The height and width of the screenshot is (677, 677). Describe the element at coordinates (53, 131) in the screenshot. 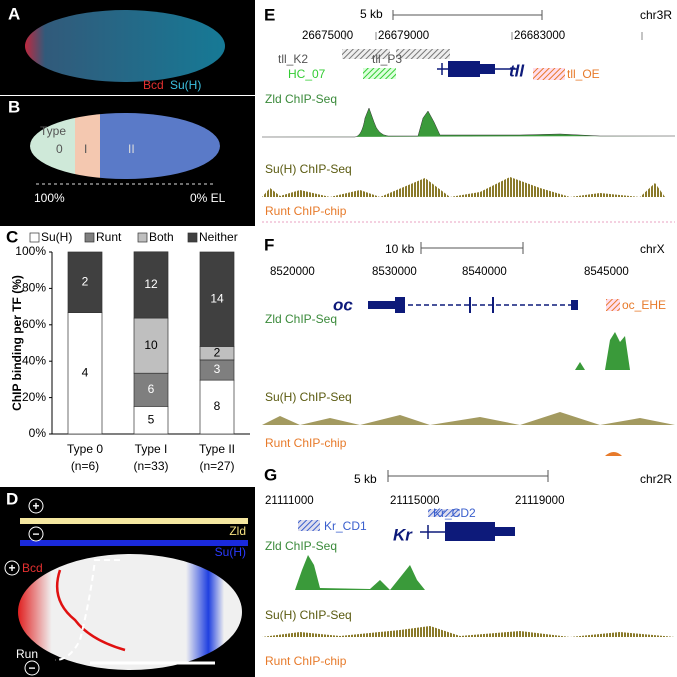

I see `region-title: Type` at that location.